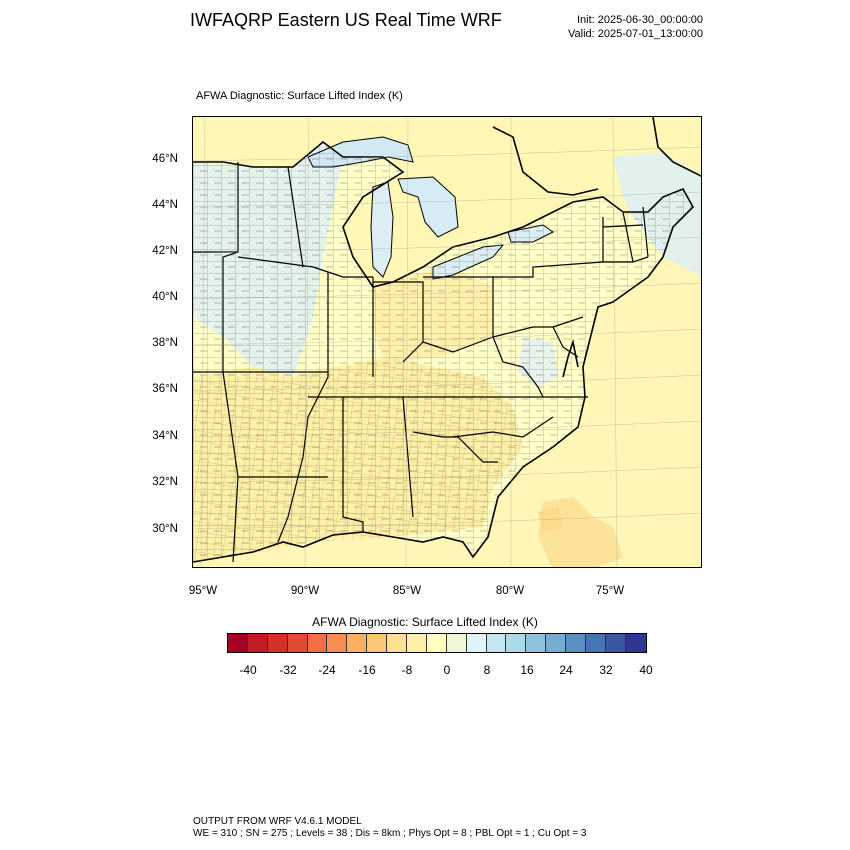  Describe the element at coordinates (165, 205) in the screenshot. I see `lat-label-44n: 44°N` at that location.